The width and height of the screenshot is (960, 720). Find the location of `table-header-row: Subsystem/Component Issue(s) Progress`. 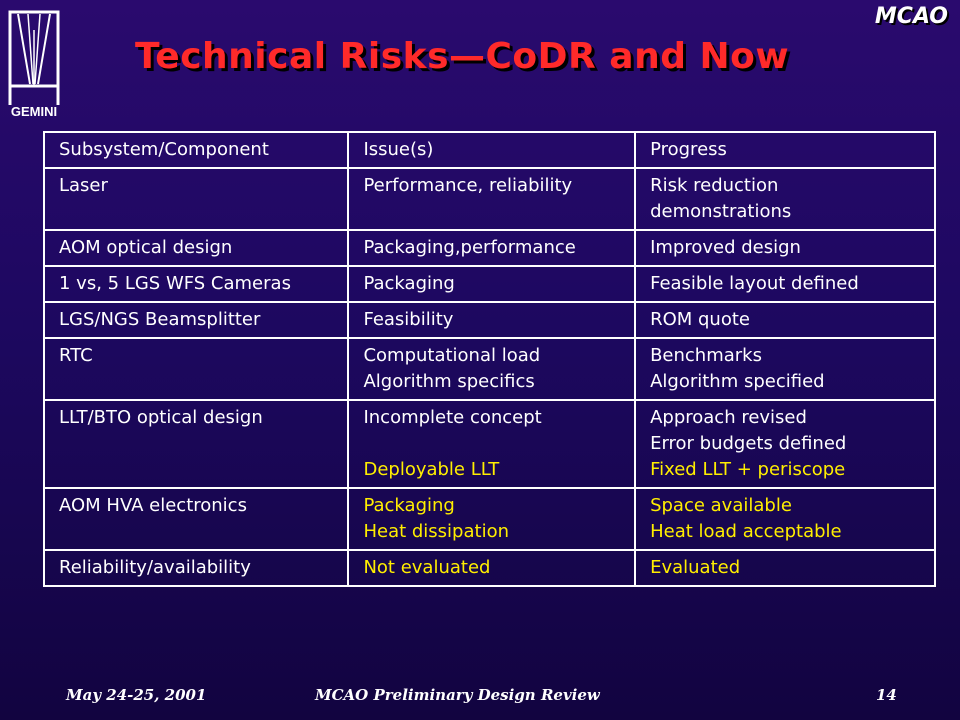

table-header-row: Subsystem/Component Issue(s) Progress is located at coordinates (489, 150).